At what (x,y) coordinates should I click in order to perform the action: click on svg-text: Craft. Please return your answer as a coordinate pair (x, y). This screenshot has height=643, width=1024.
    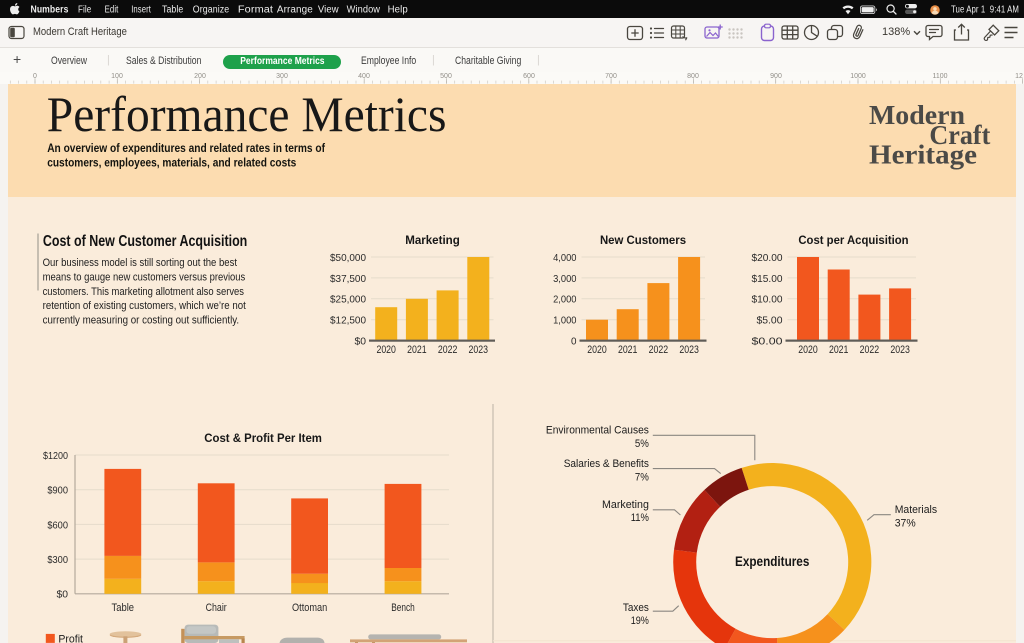
    Looking at the image, I should click on (960, 134).